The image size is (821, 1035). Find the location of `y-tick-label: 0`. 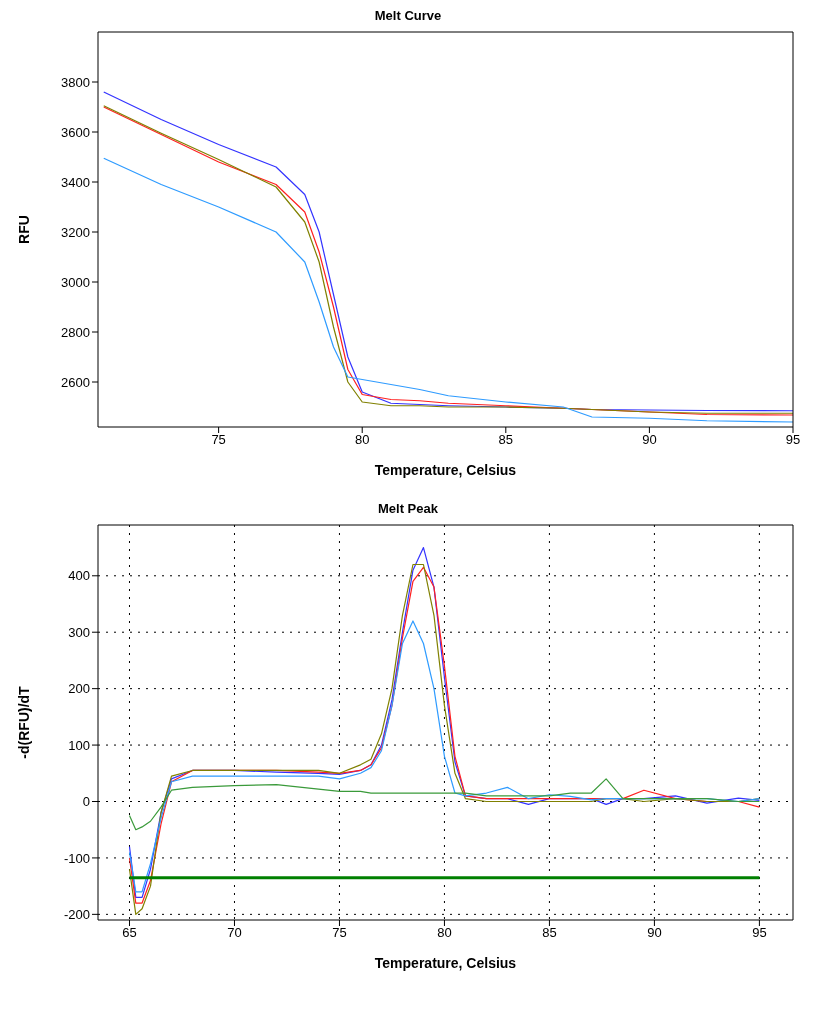

y-tick-label: 0 is located at coordinates (86, 802).